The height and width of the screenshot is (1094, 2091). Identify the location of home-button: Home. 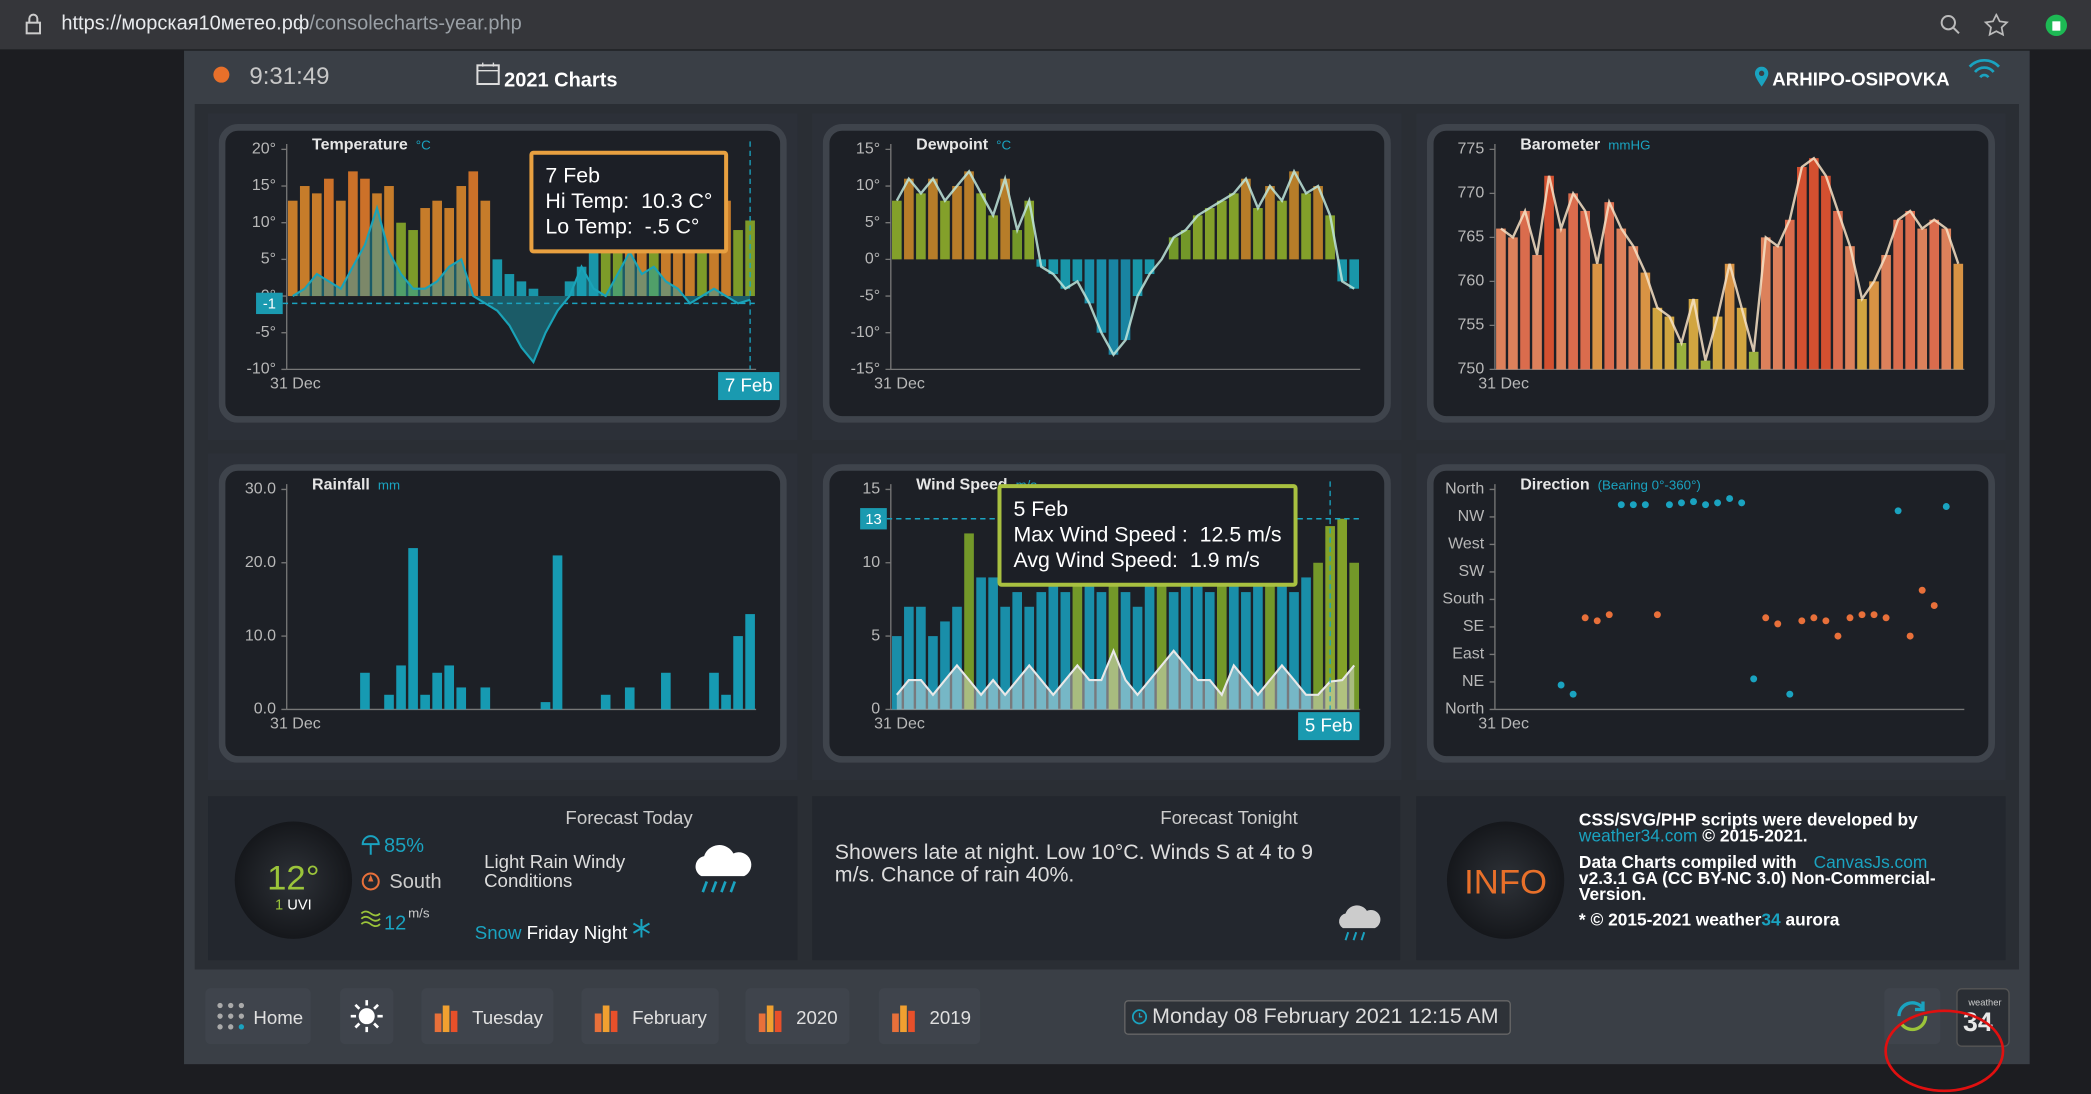
(258, 1016).